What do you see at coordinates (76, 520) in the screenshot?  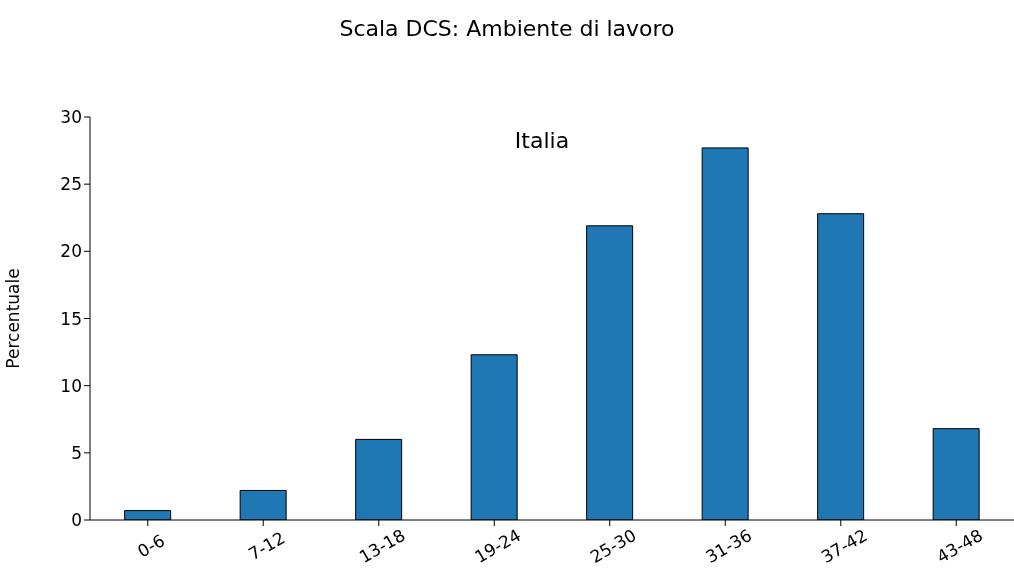 I see `y-tick-label: 0` at bounding box center [76, 520].